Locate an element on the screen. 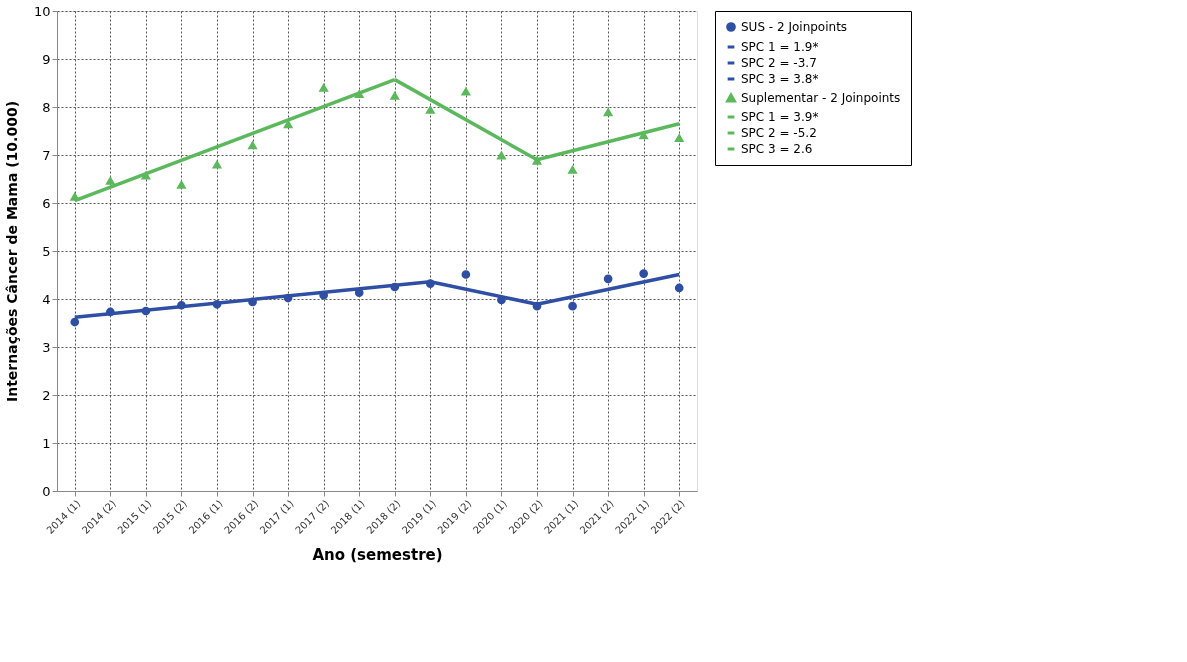 The image size is (1187, 662). y-tick-label: 10 is located at coordinates (42, 11).